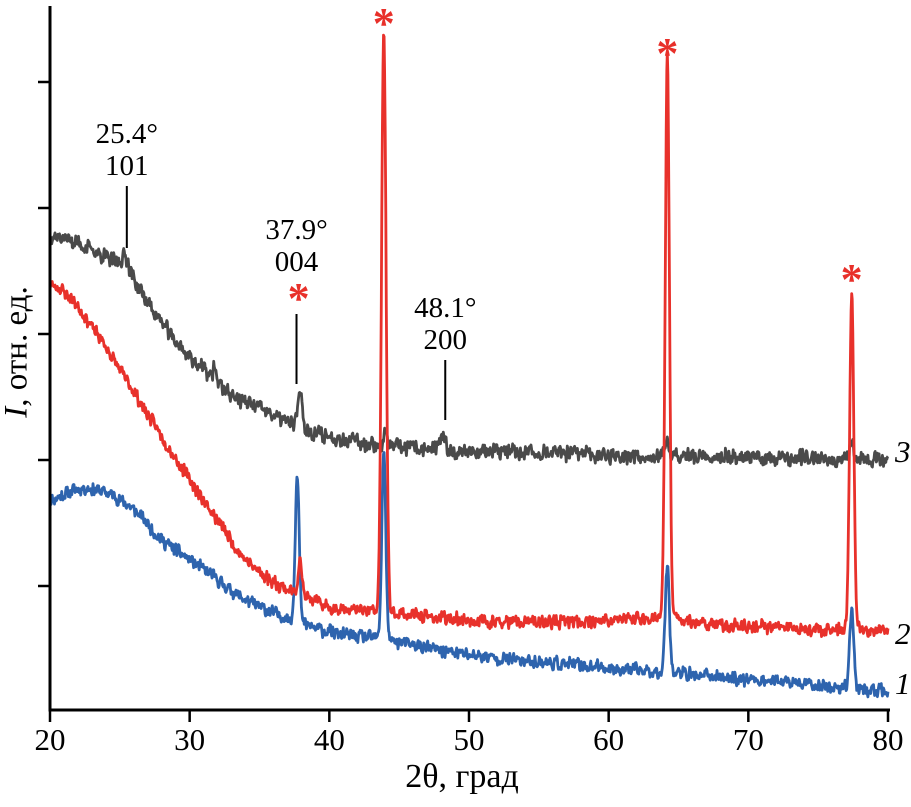 Image resolution: width=911 pixels, height=807 pixels. Describe the element at coordinates (462, 776) in the screenshot. I see `x-axis-label: 2θ, град` at that location.